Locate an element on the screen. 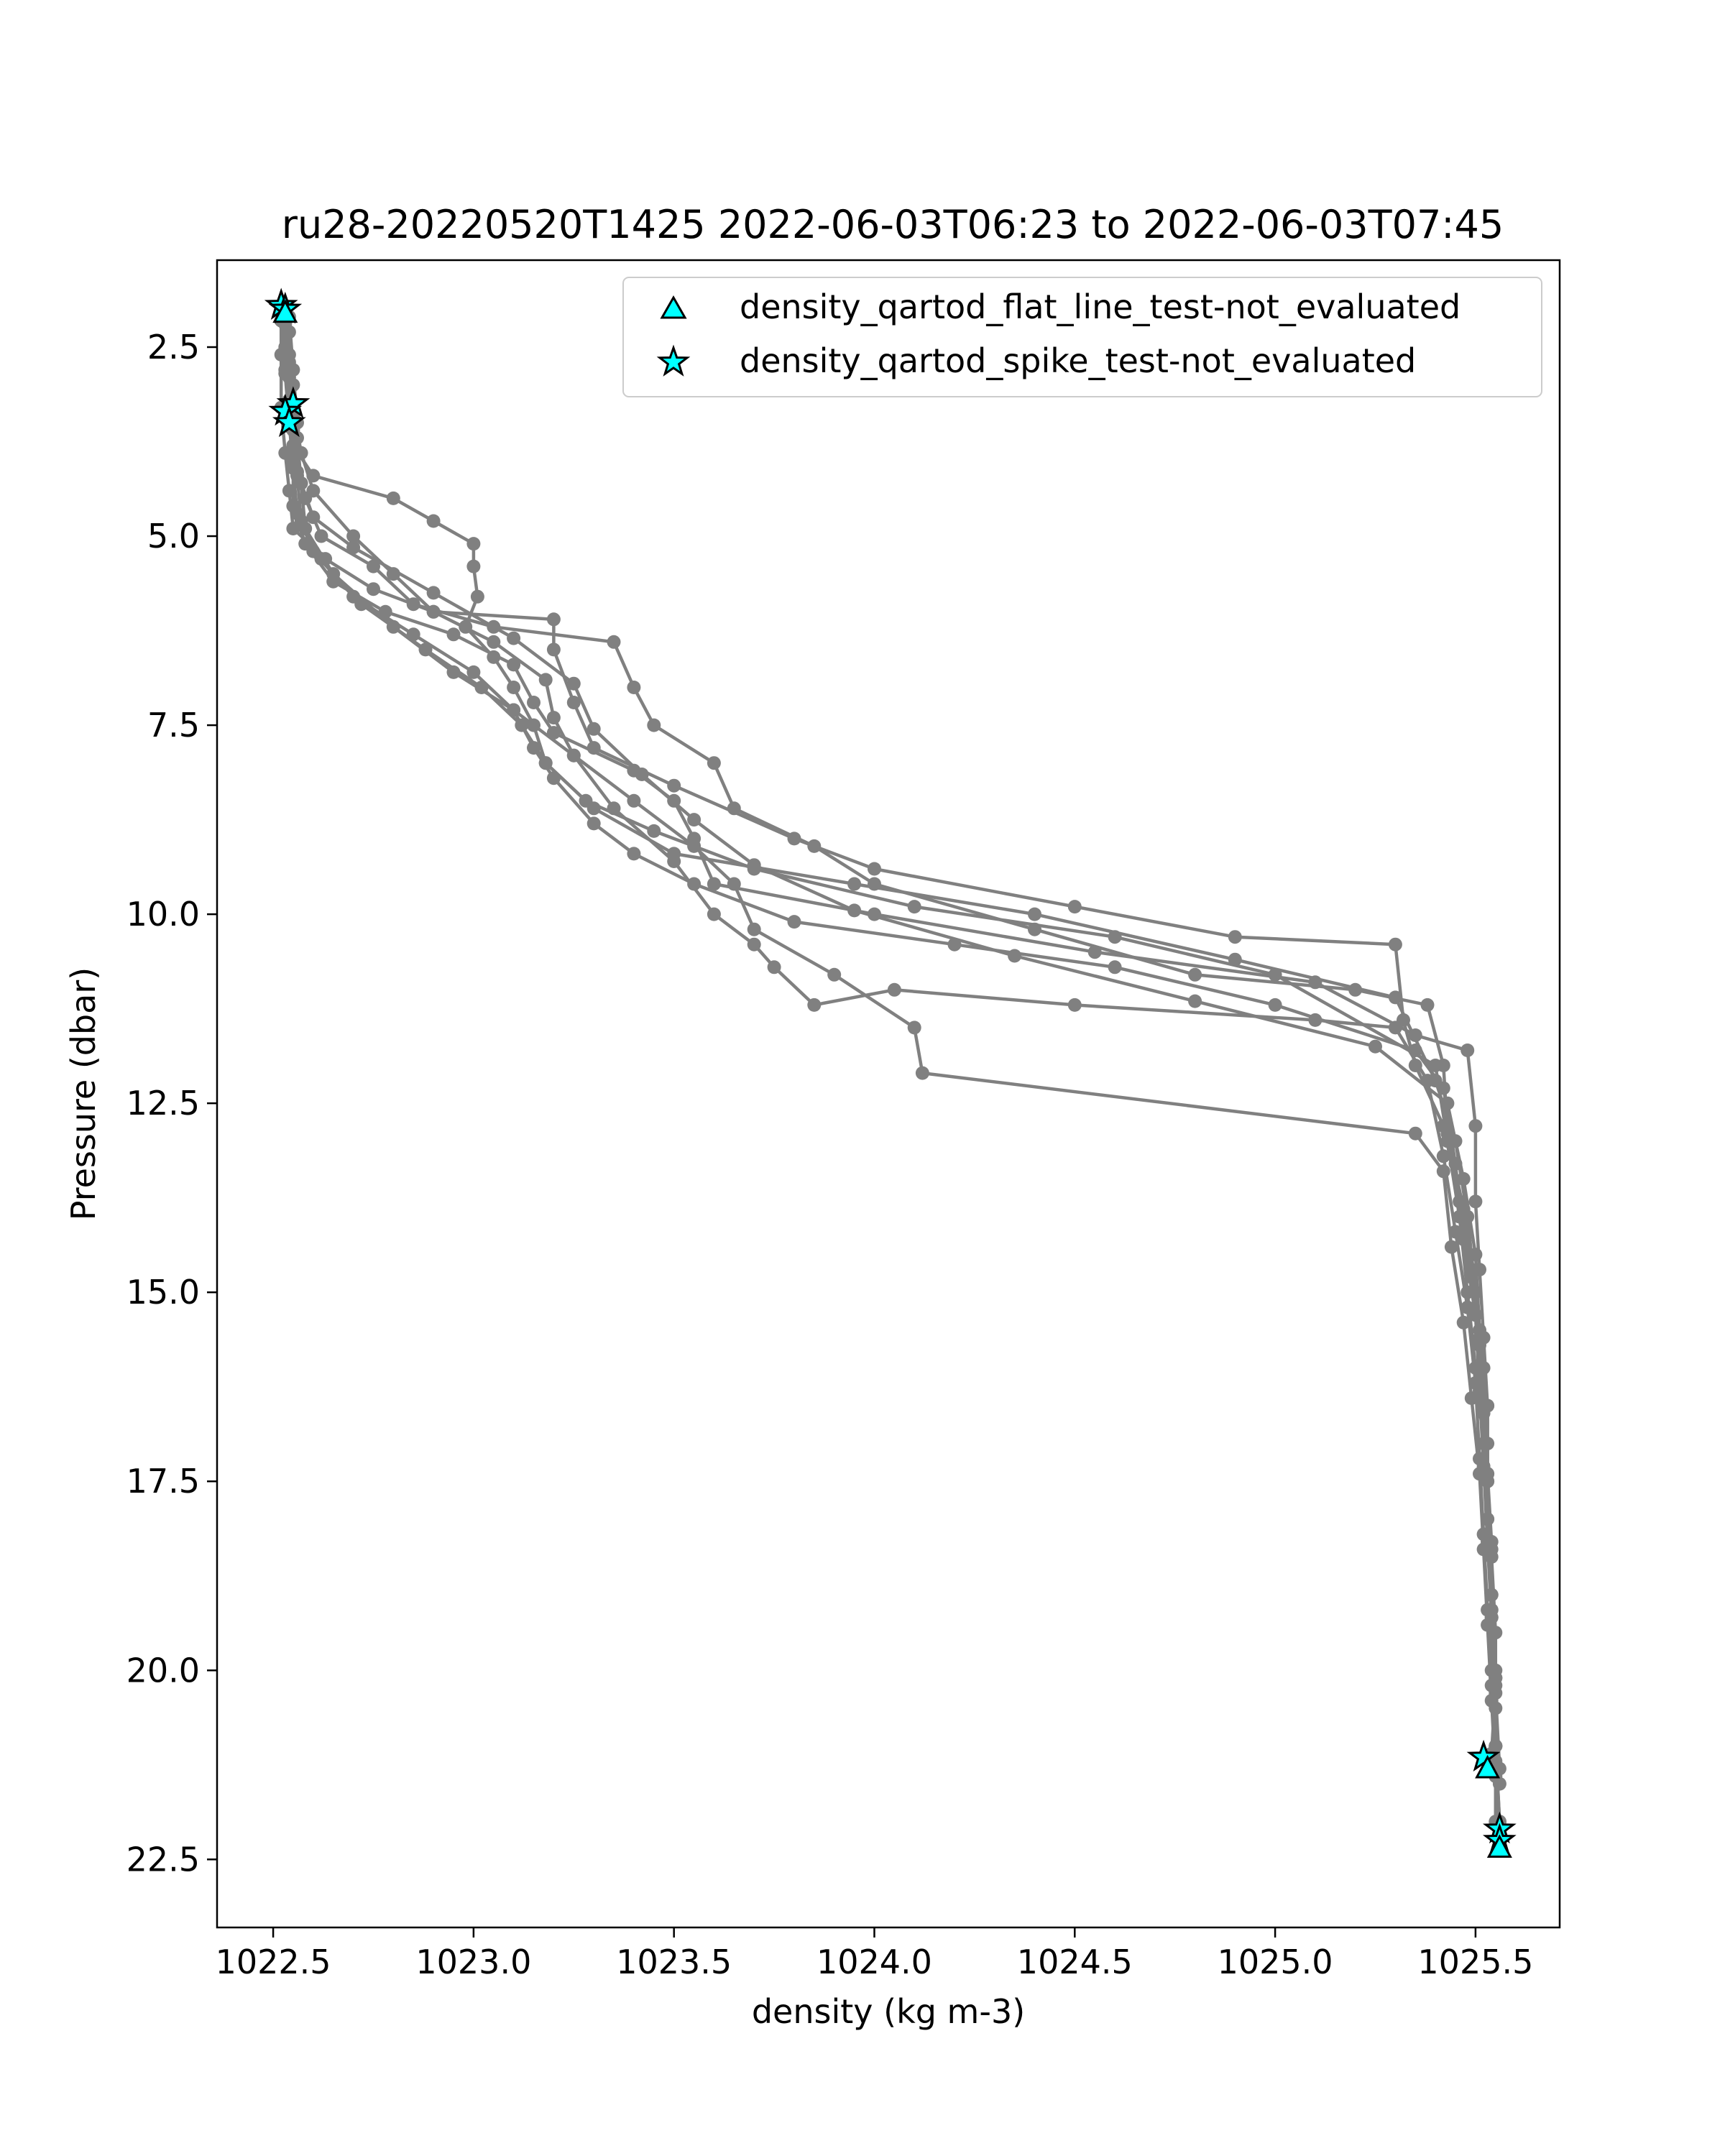 Image resolution: width=1725 pixels, height=2156 pixels. flat-line-flag-marker is located at coordinates (1488, 1766).